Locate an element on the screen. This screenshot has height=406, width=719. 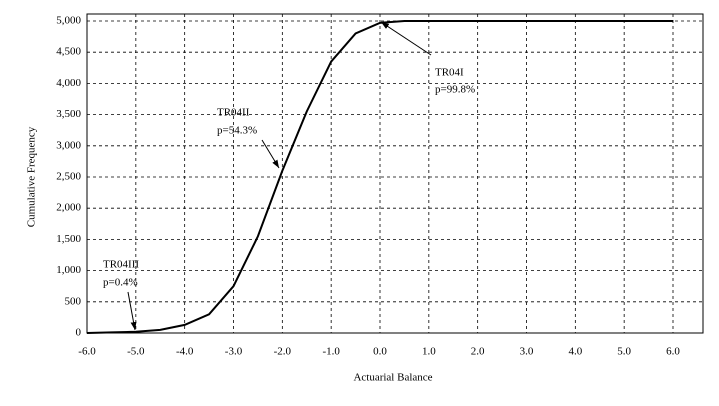
y-tick-label: 3,000 is located at coordinates (68, 145).